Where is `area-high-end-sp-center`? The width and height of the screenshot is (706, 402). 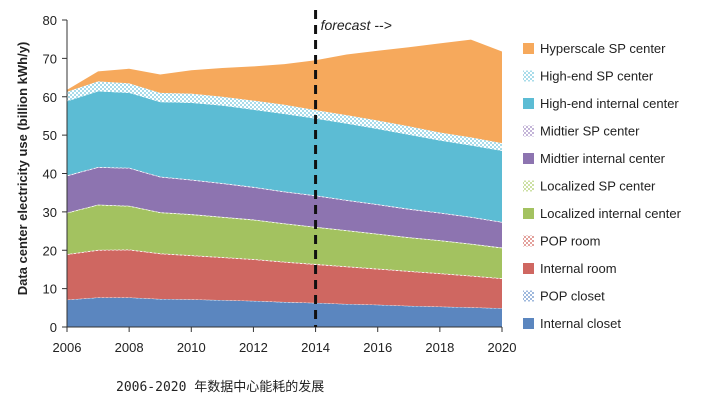 area-high-end-sp-center is located at coordinates (284, 116).